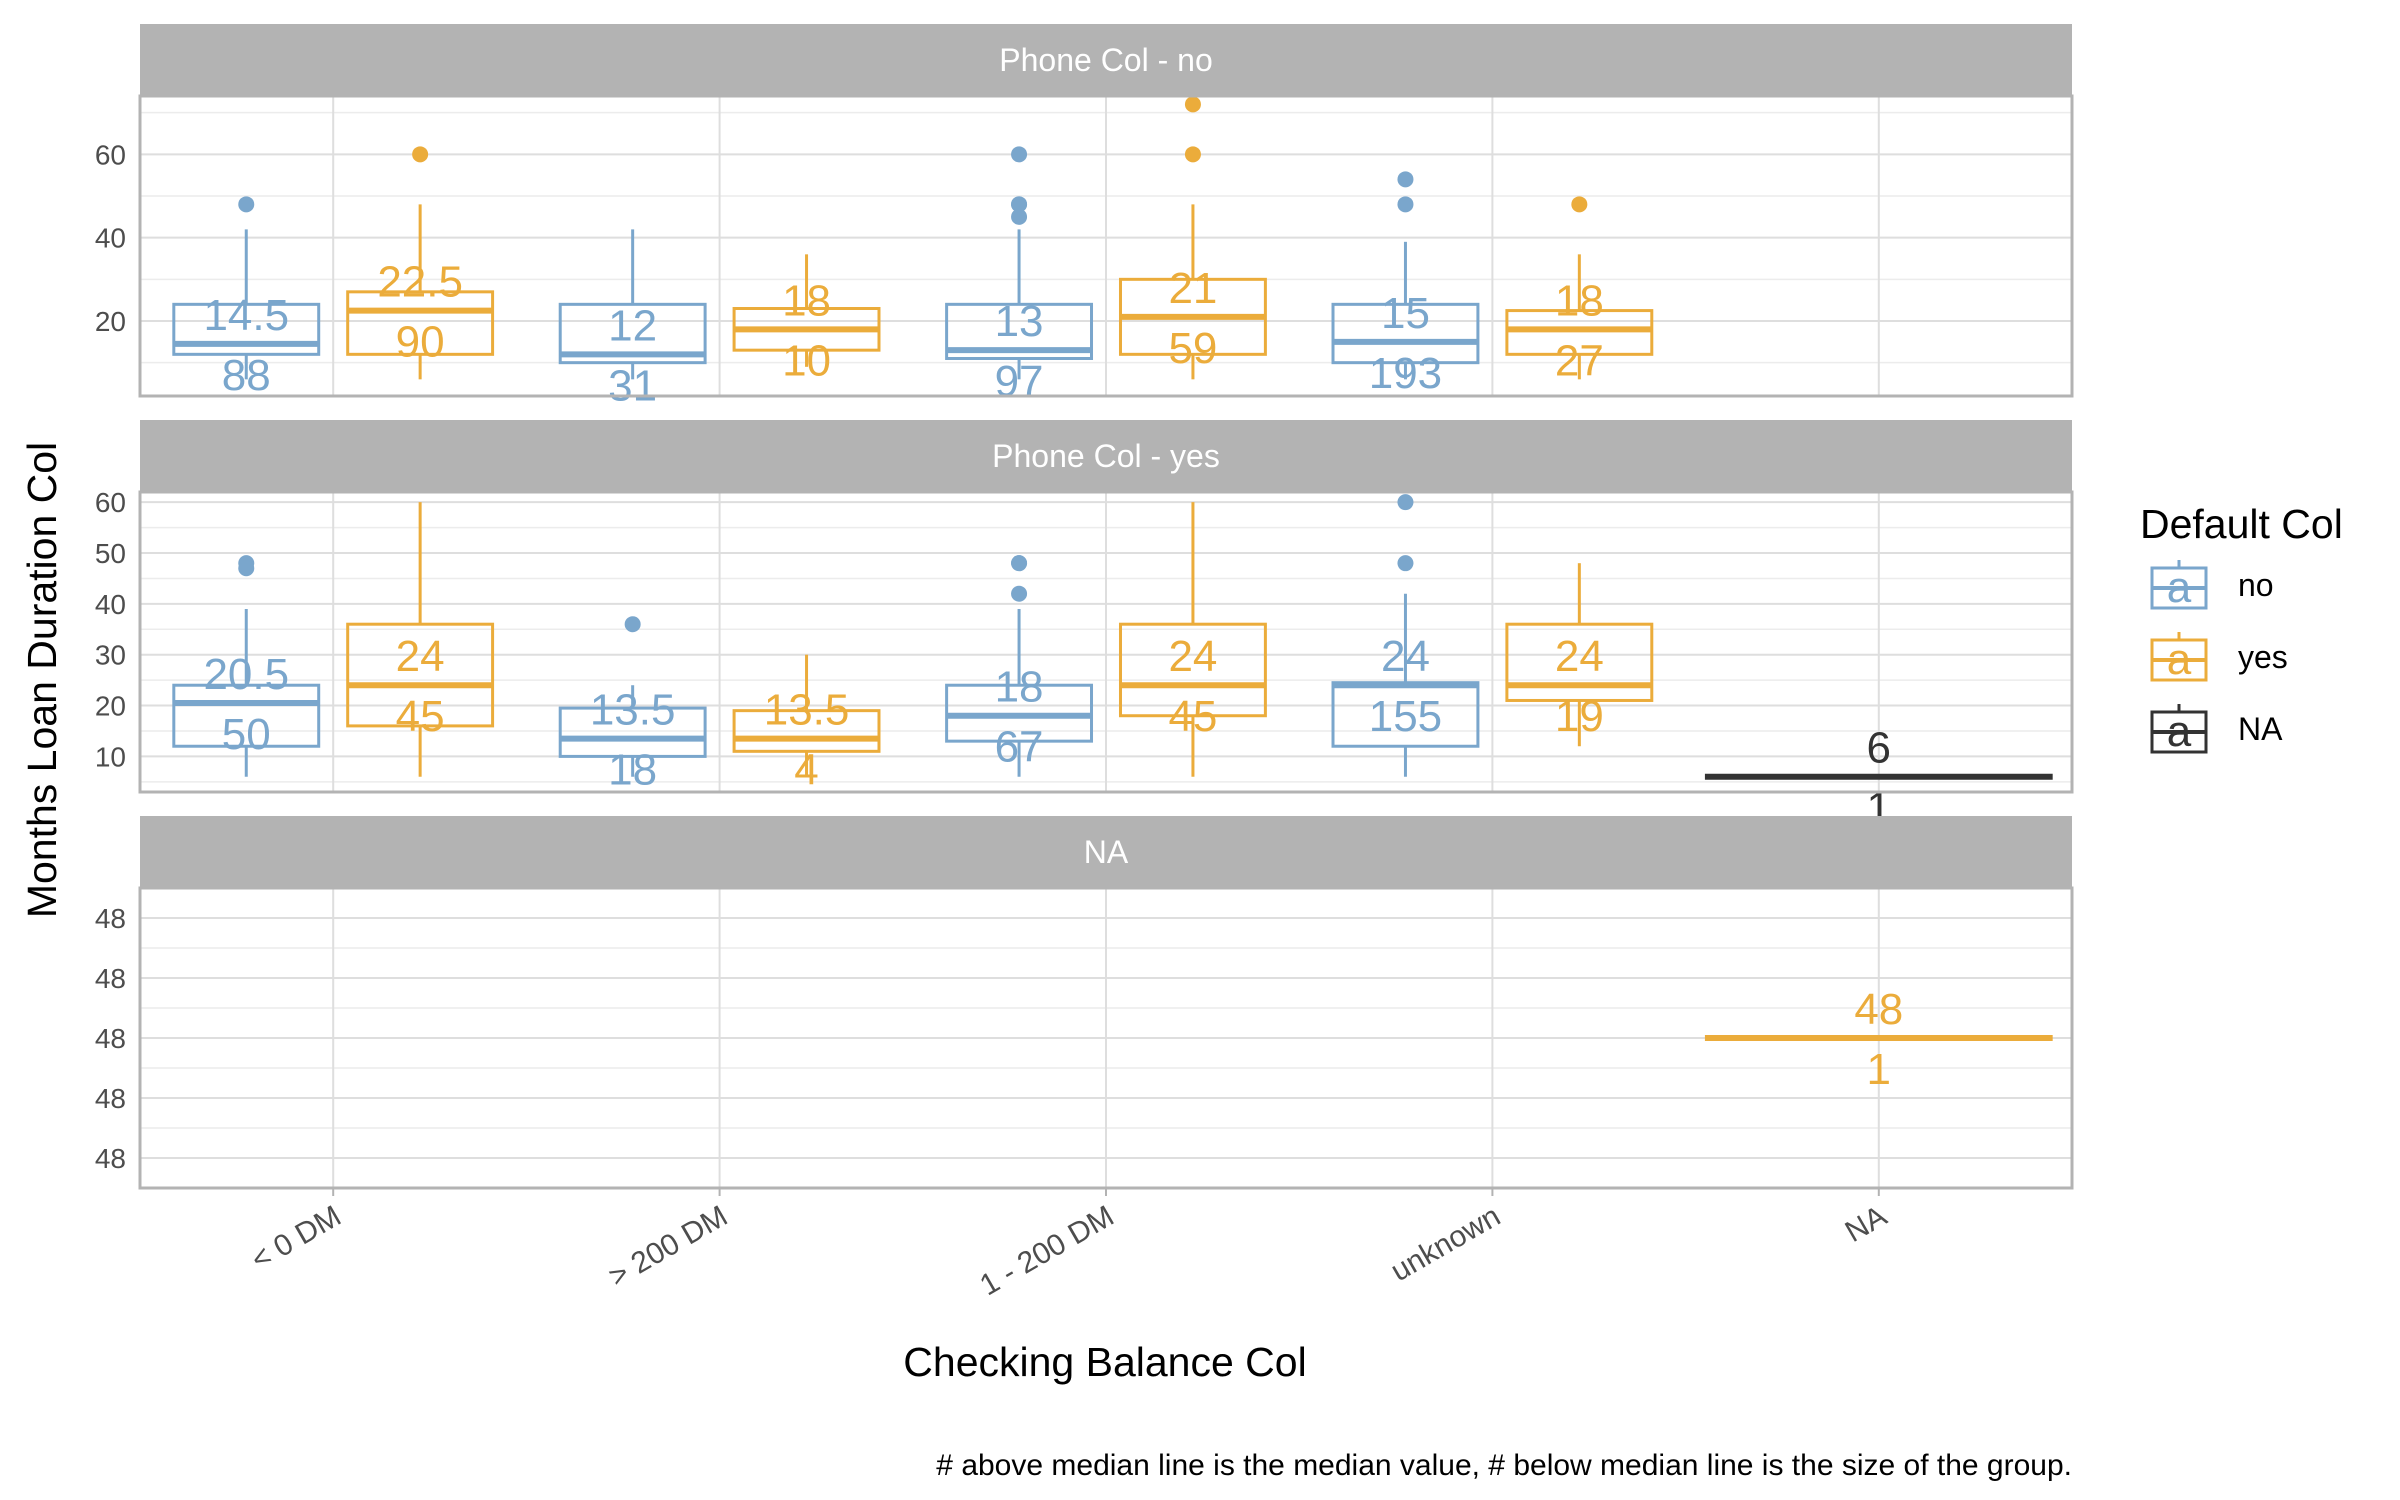 The height and width of the screenshot is (1500, 2400). I want to click on legend-label: yes, so click(2263, 657).